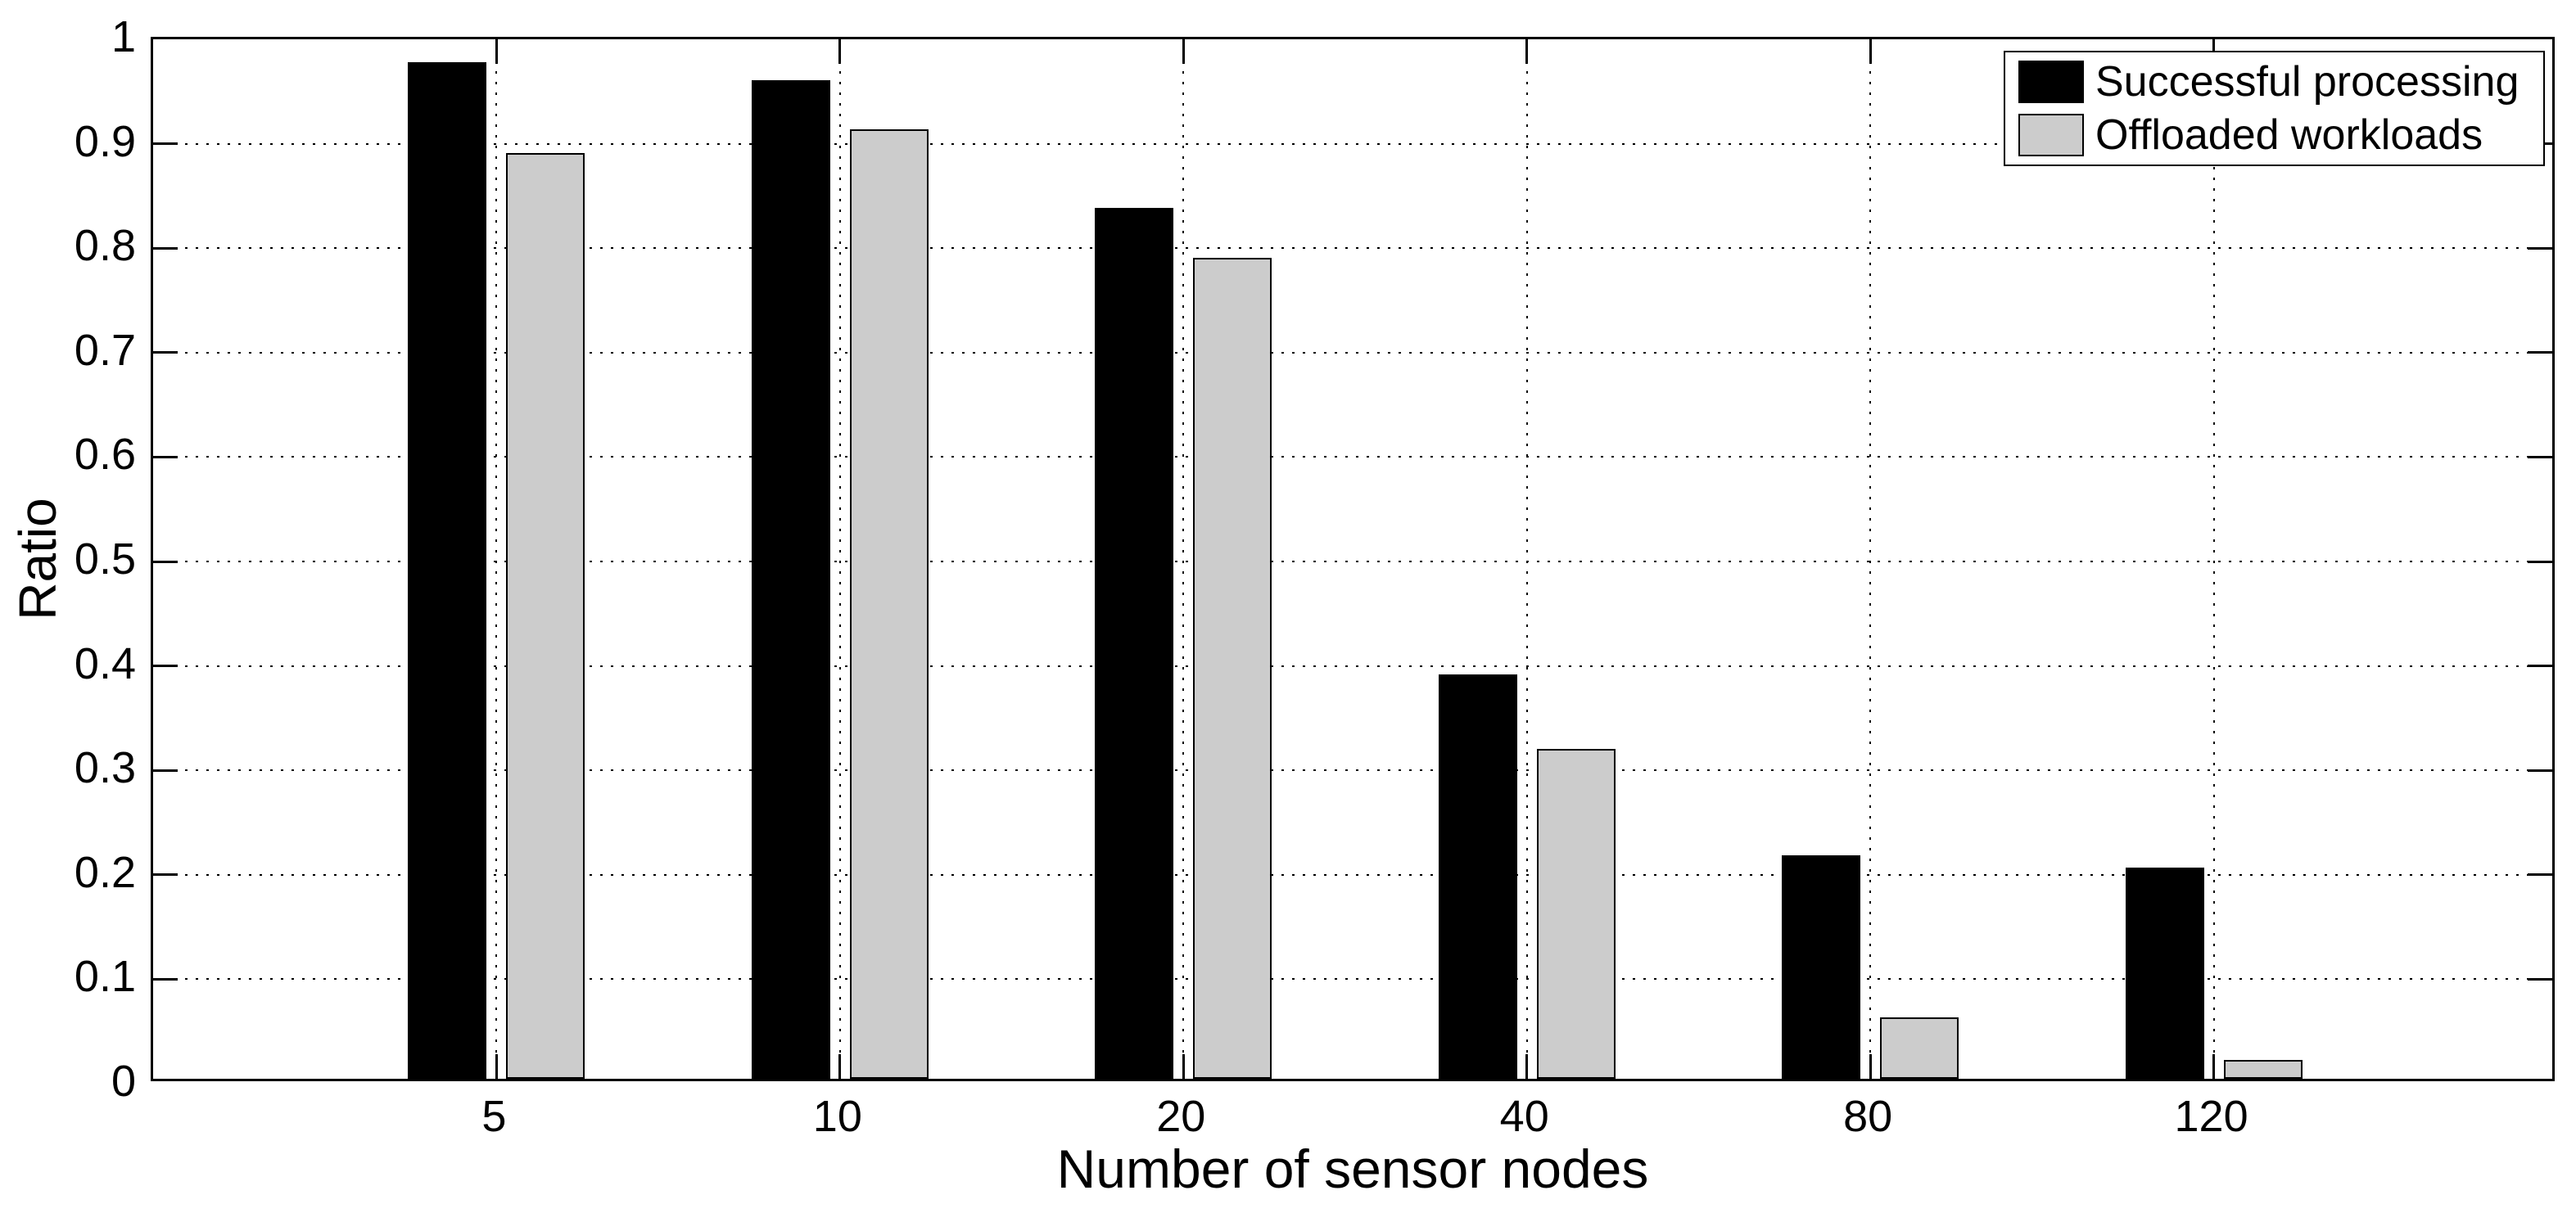 The height and width of the screenshot is (1213, 2576). What do you see at coordinates (105, 141) in the screenshot?
I see `y-tick-label: 0.9` at bounding box center [105, 141].